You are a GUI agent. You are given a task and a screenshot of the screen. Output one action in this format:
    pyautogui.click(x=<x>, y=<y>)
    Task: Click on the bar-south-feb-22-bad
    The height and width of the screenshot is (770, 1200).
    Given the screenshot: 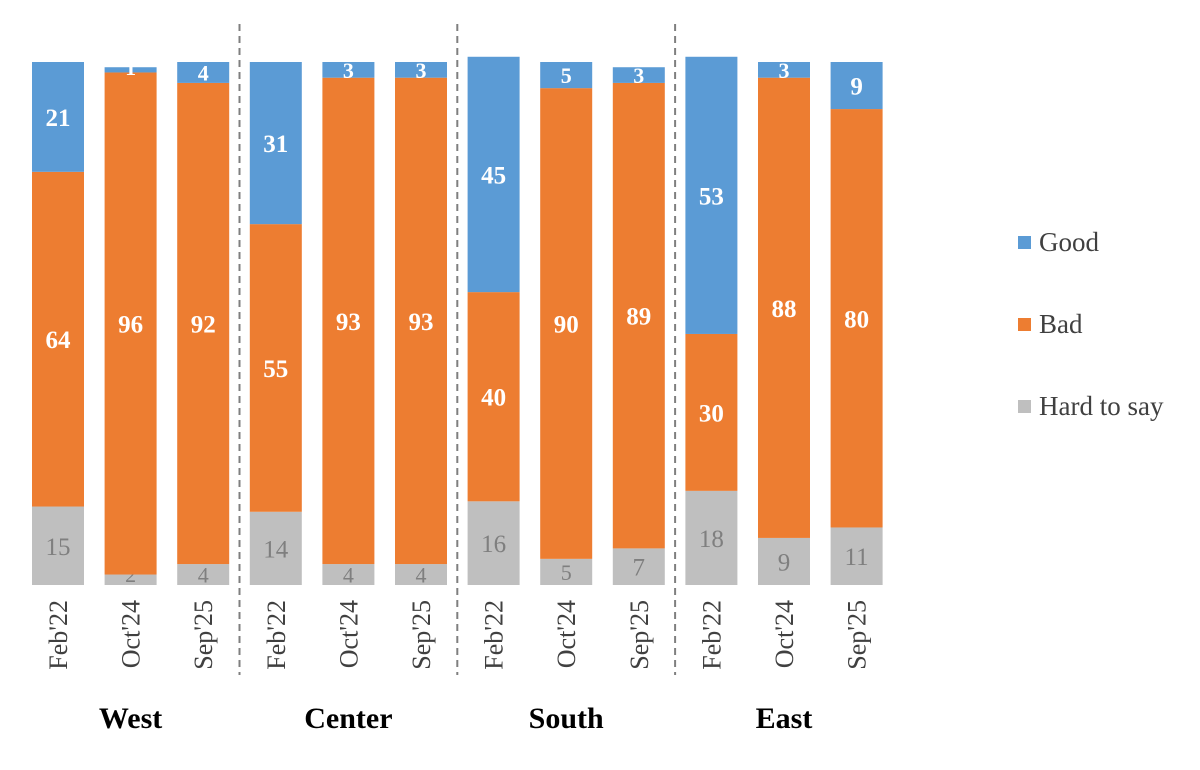 What is the action you would take?
    pyautogui.click(x=493, y=397)
    